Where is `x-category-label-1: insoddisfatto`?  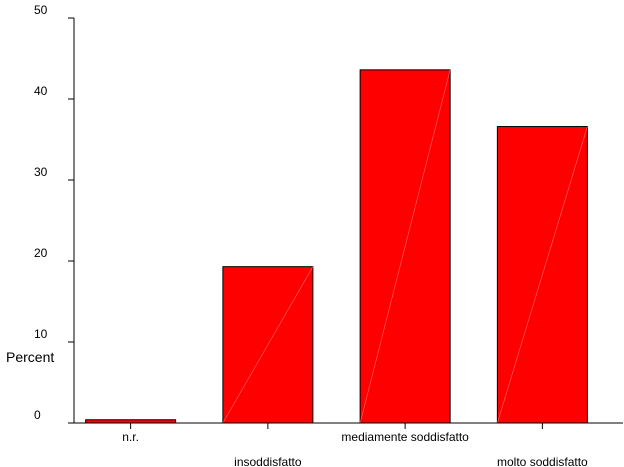 x-category-label-1: insoddisfatto is located at coordinates (268, 461).